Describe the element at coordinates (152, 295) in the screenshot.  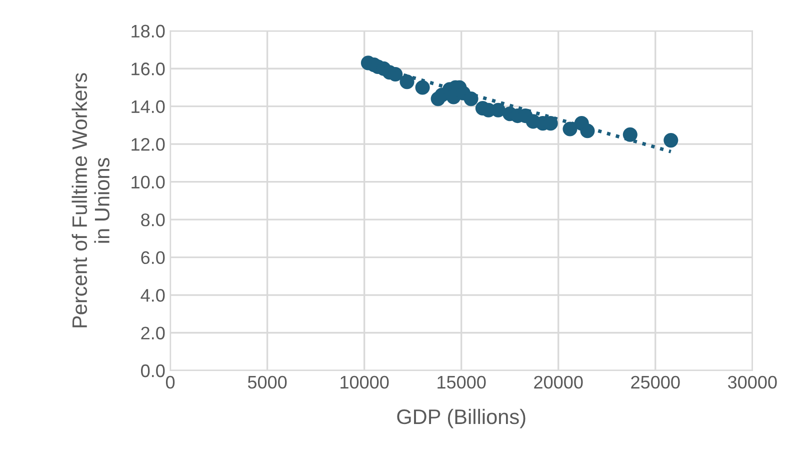
I see `y-tick-label: 4.0` at that location.